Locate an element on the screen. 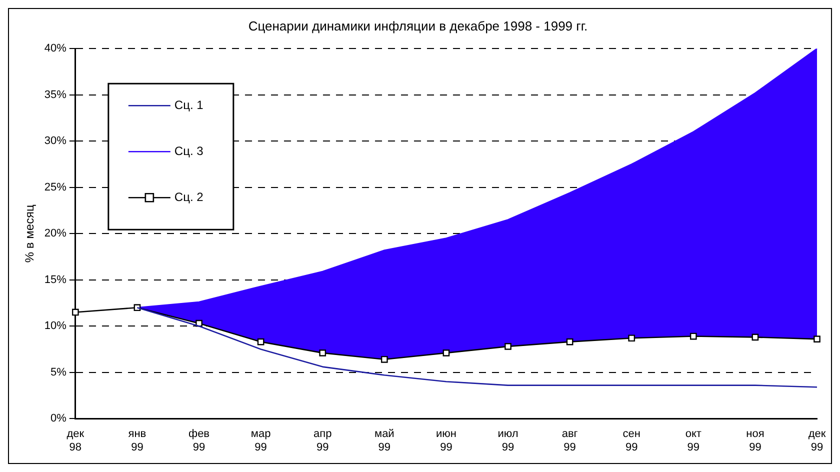  x-tick-label: янв 99 is located at coordinates (137, 441).